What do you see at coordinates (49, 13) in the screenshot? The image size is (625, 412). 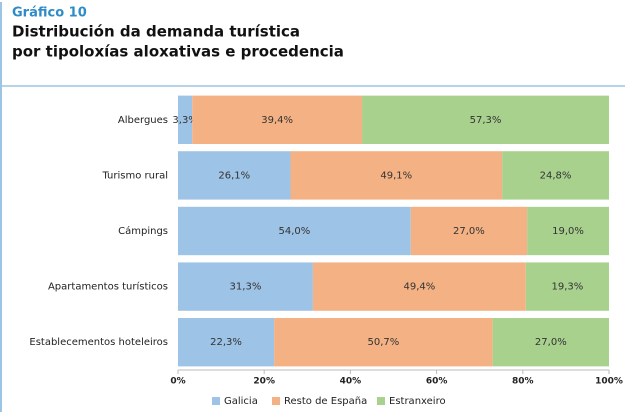 I see `chart-number: Gráfico 10` at bounding box center [49, 13].